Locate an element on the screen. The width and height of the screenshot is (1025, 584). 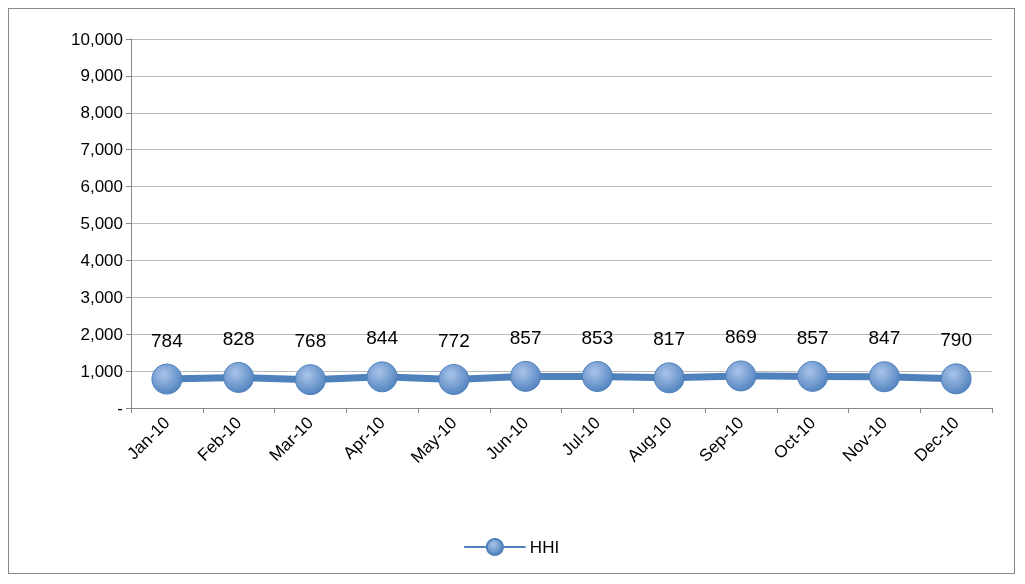
data-label: 784 is located at coordinates (167, 340).